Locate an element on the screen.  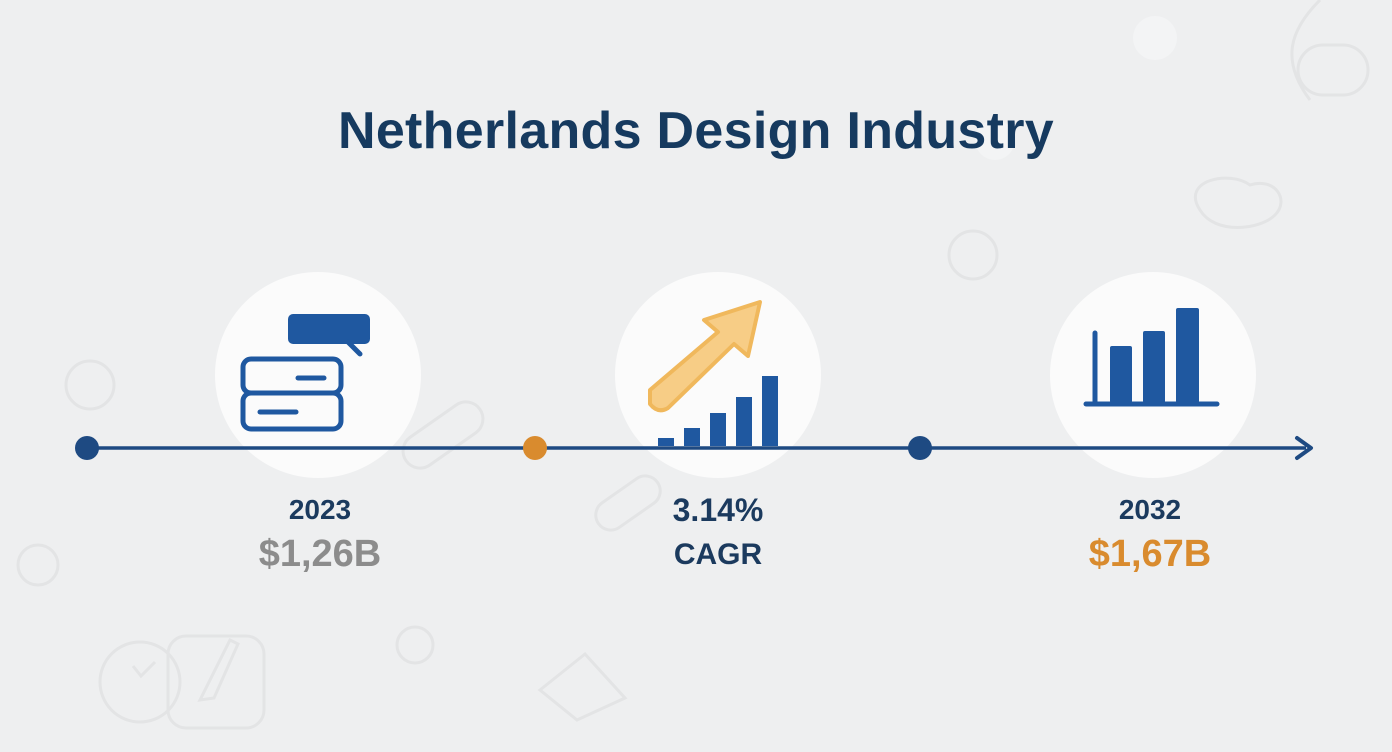
milestone-end-label: 2032 $1,67B is located at coordinates (1150, 535).